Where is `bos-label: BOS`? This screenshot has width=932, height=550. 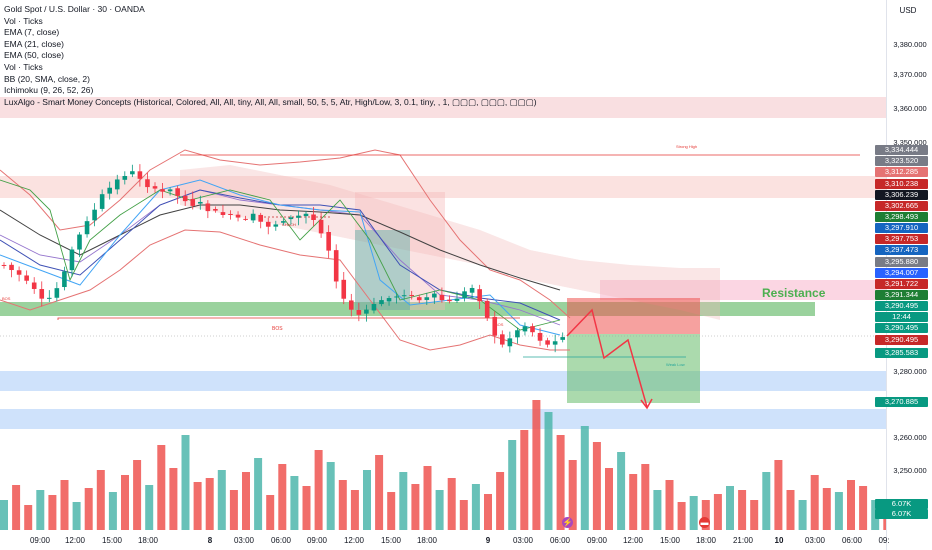 bos-label: BOS is located at coordinates (277, 329).